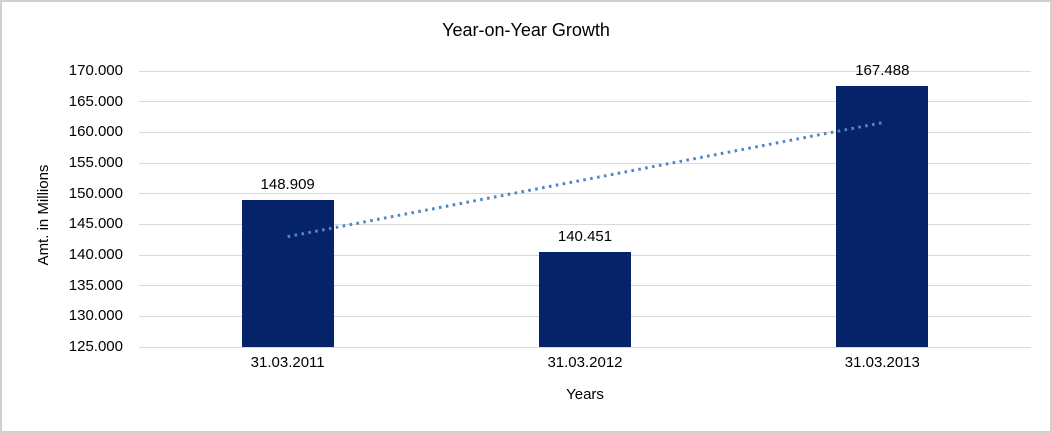 The height and width of the screenshot is (433, 1052). What do you see at coordinates (882, 71) in the screenshot?
I see `bar-value-label: 167.488` at bounding box center [882, 71].